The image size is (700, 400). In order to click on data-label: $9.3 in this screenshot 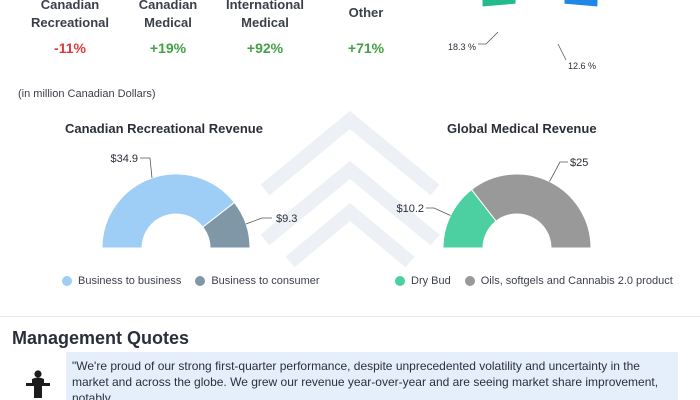, I will do `click(286, 219)`.